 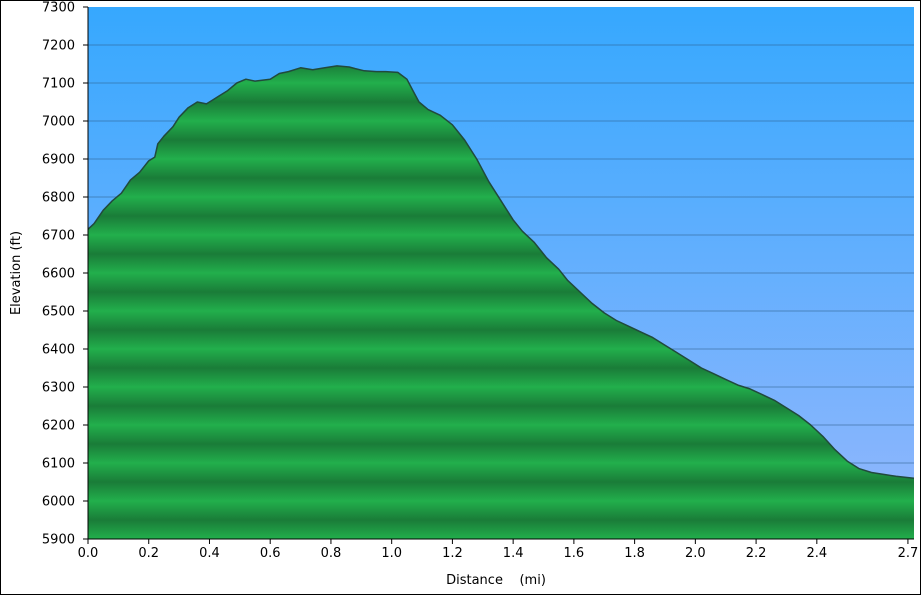 I want to click on x-tick-label: 1.4, so click(x=513, y=553).